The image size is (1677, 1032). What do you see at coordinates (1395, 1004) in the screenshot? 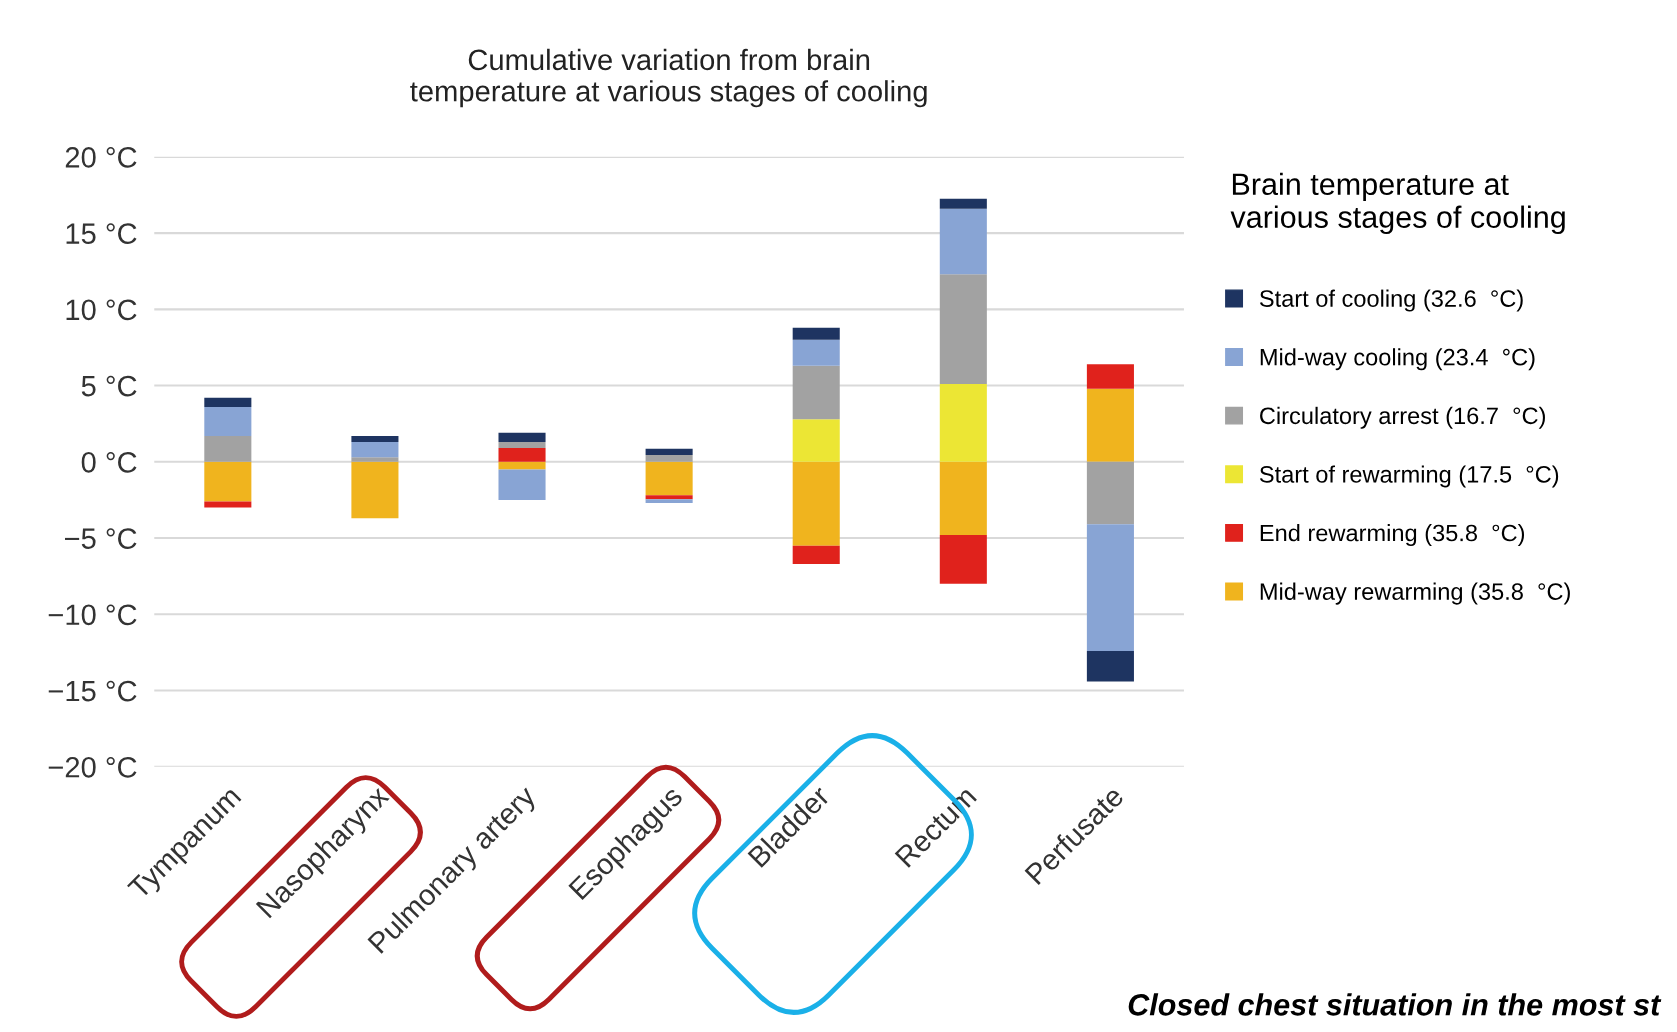
I see `text: Closed chest situation in the most st` at bounding box center [1395, 1004].